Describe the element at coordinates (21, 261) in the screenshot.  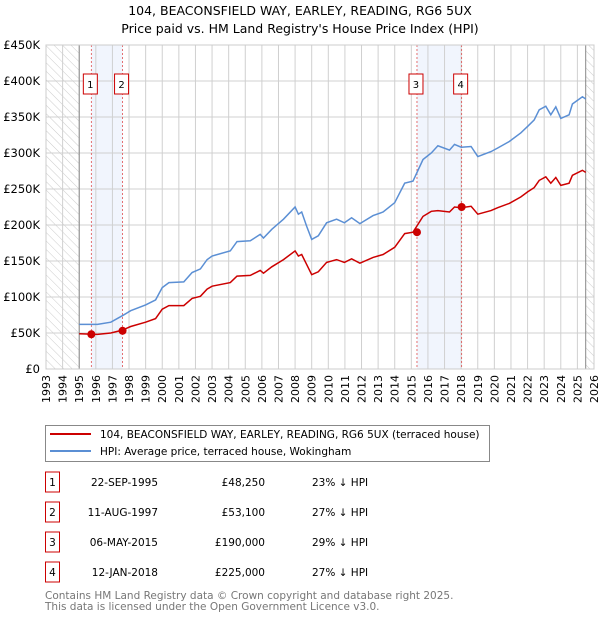
I see `y-tick-label: £150K` at that location.